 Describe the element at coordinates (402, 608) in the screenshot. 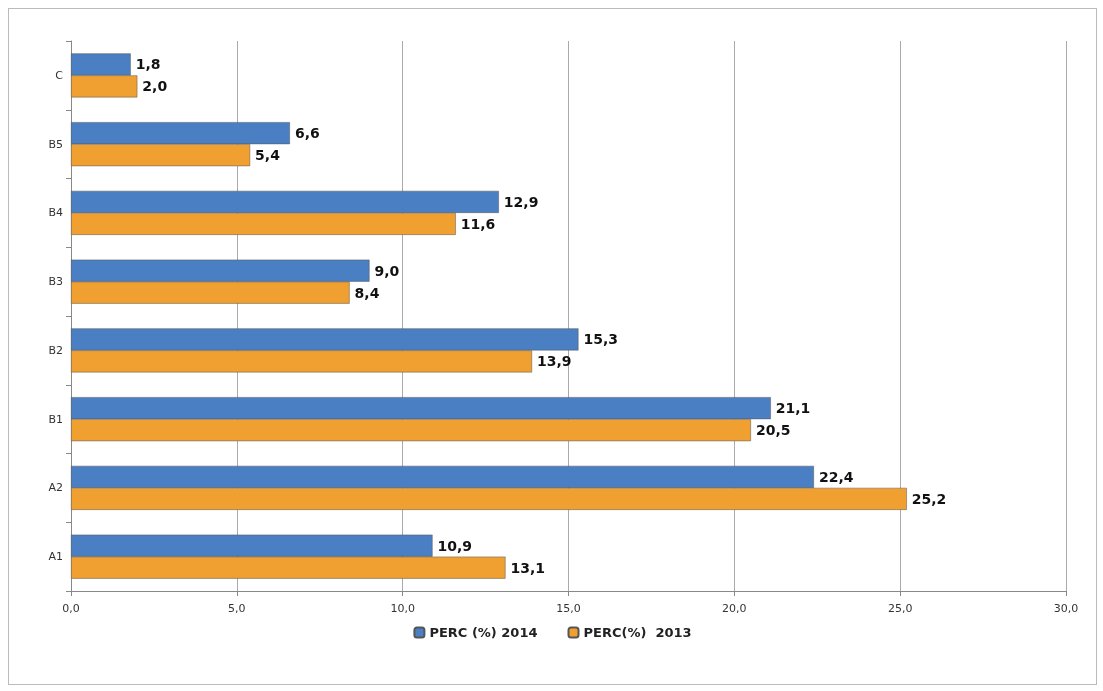

I see `x-tick-label: 10,0` at that location.